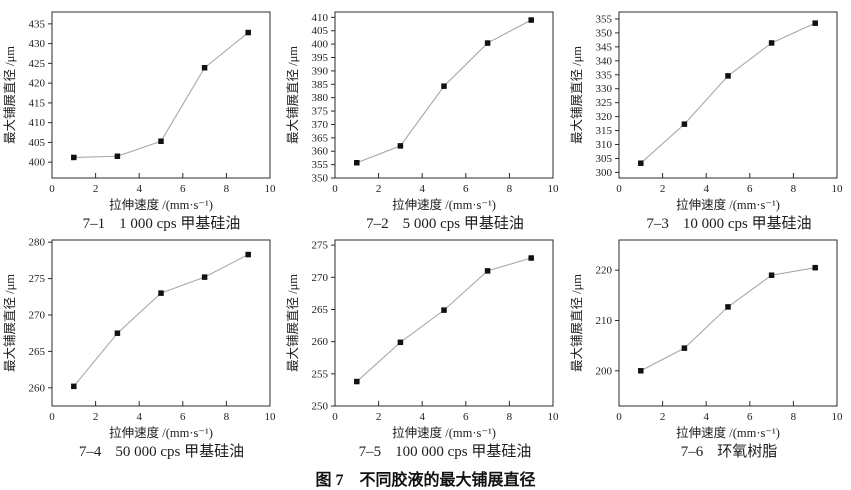 The image size is (851, 490). Describe the element at coordinates (604, 145) in the screenshot. I see `y-tick-label: 310` at that location.